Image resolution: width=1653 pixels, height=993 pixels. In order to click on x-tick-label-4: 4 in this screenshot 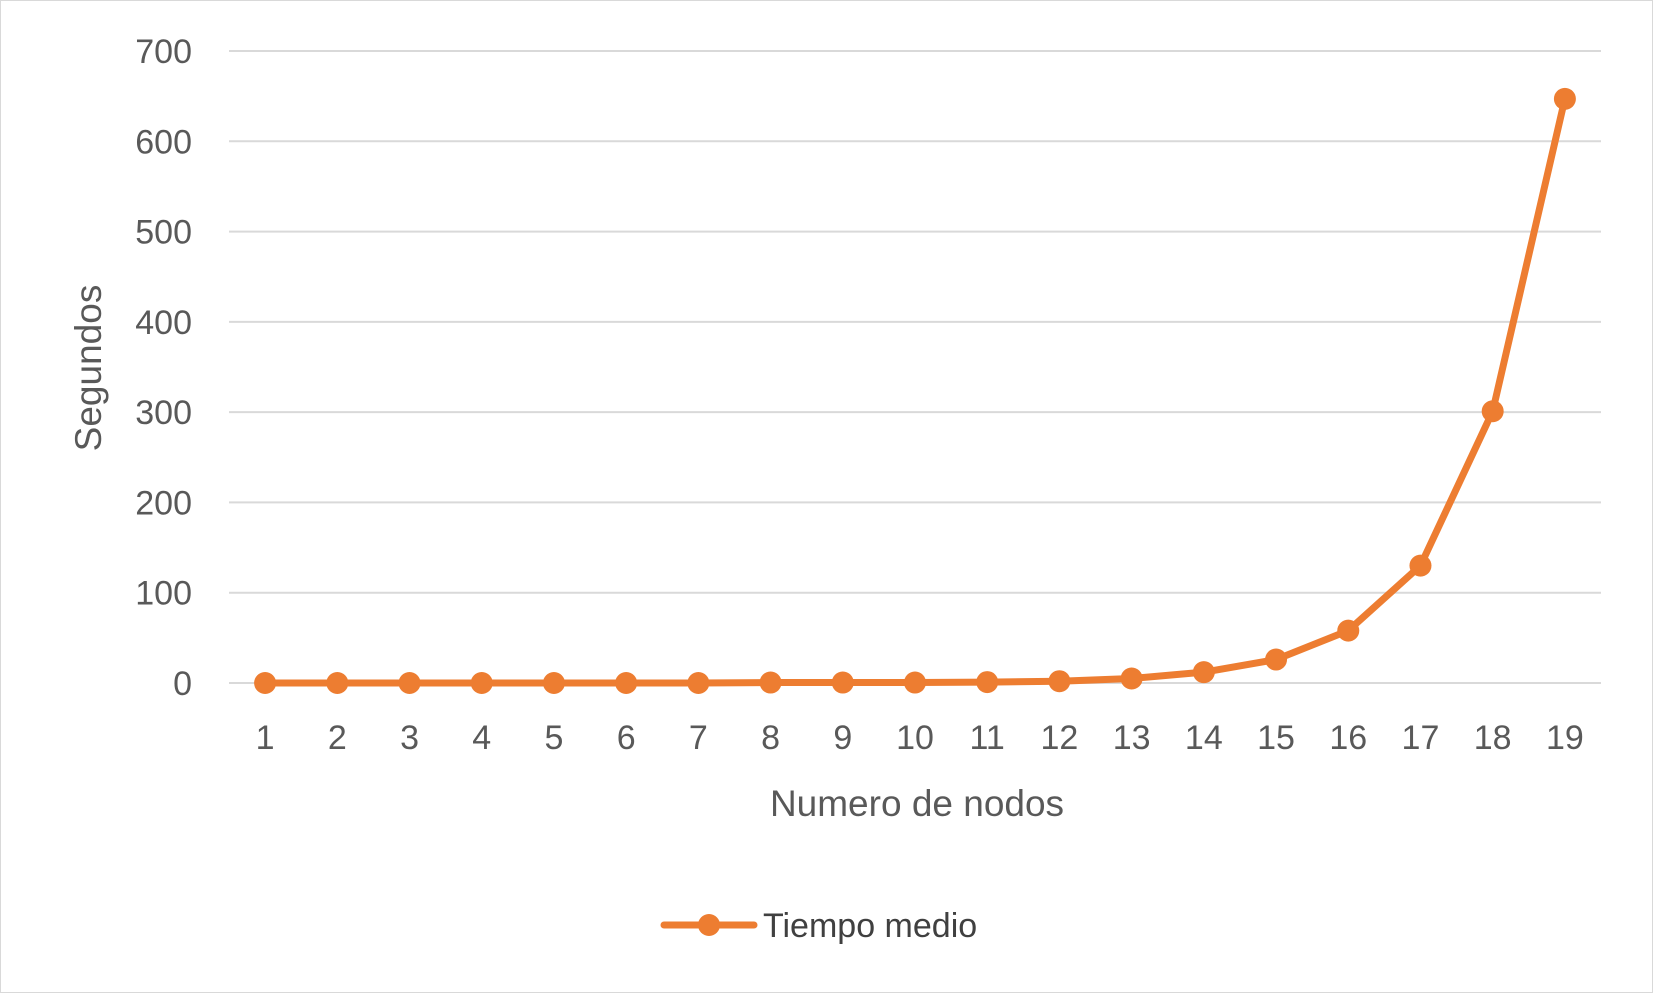, I will do `click(481, 738)`.